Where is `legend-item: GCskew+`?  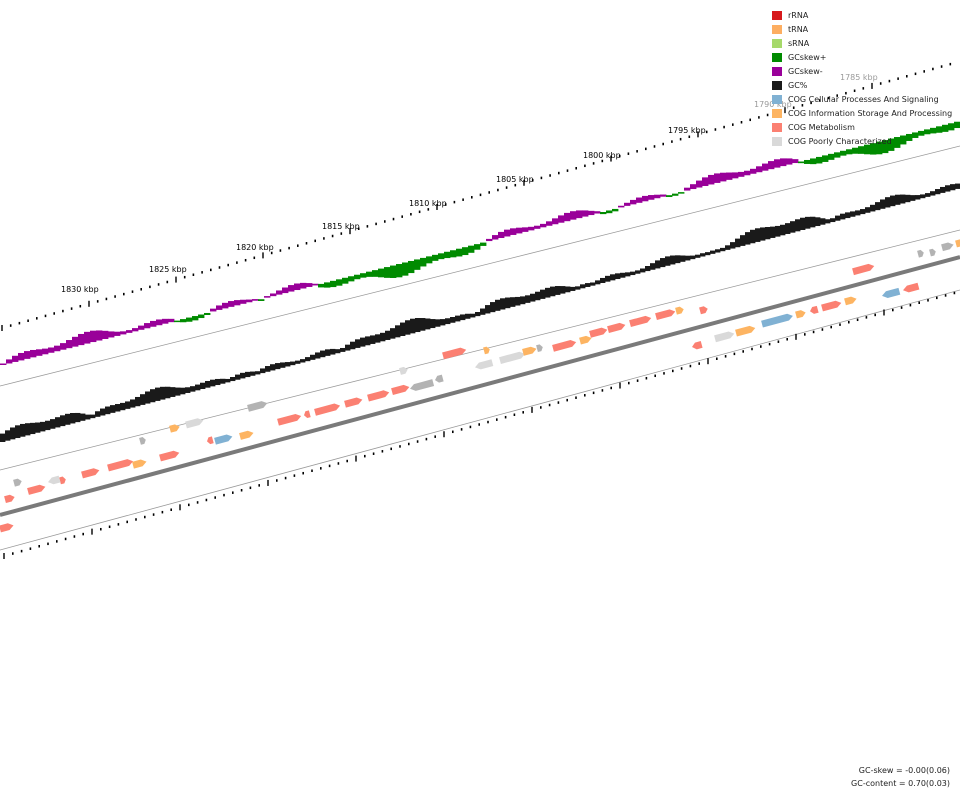 legend-item: GCskew+ is located at coordinates (865, 57).